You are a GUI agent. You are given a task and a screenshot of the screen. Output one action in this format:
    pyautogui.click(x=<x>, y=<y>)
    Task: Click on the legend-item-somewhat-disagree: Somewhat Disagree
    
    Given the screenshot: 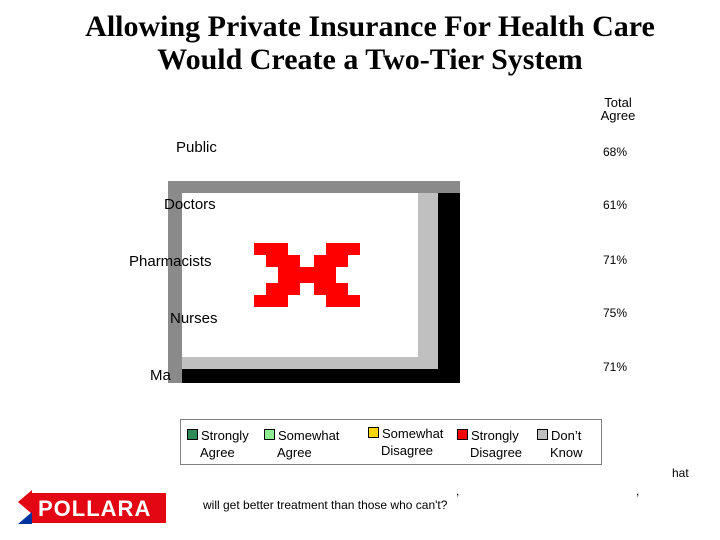 What is the action you would take?
    pyautogui.click(x=405, y=442)
    